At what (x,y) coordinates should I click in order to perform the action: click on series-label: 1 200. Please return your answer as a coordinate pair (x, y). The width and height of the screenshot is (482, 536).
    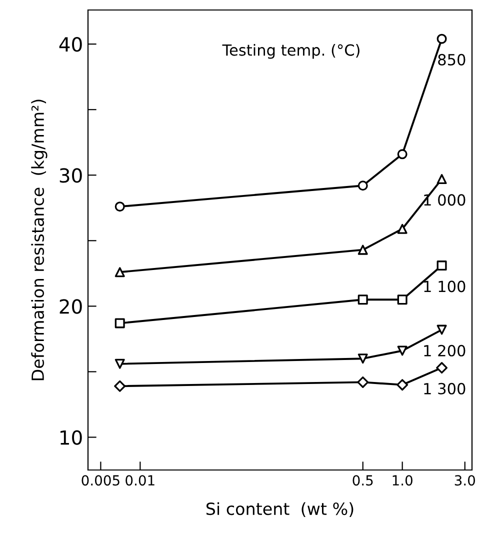
    Looking at the image, I should click on (445, 350).